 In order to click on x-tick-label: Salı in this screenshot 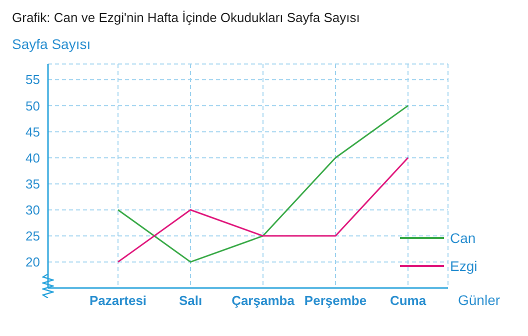, I will do `click(190, 300)`.